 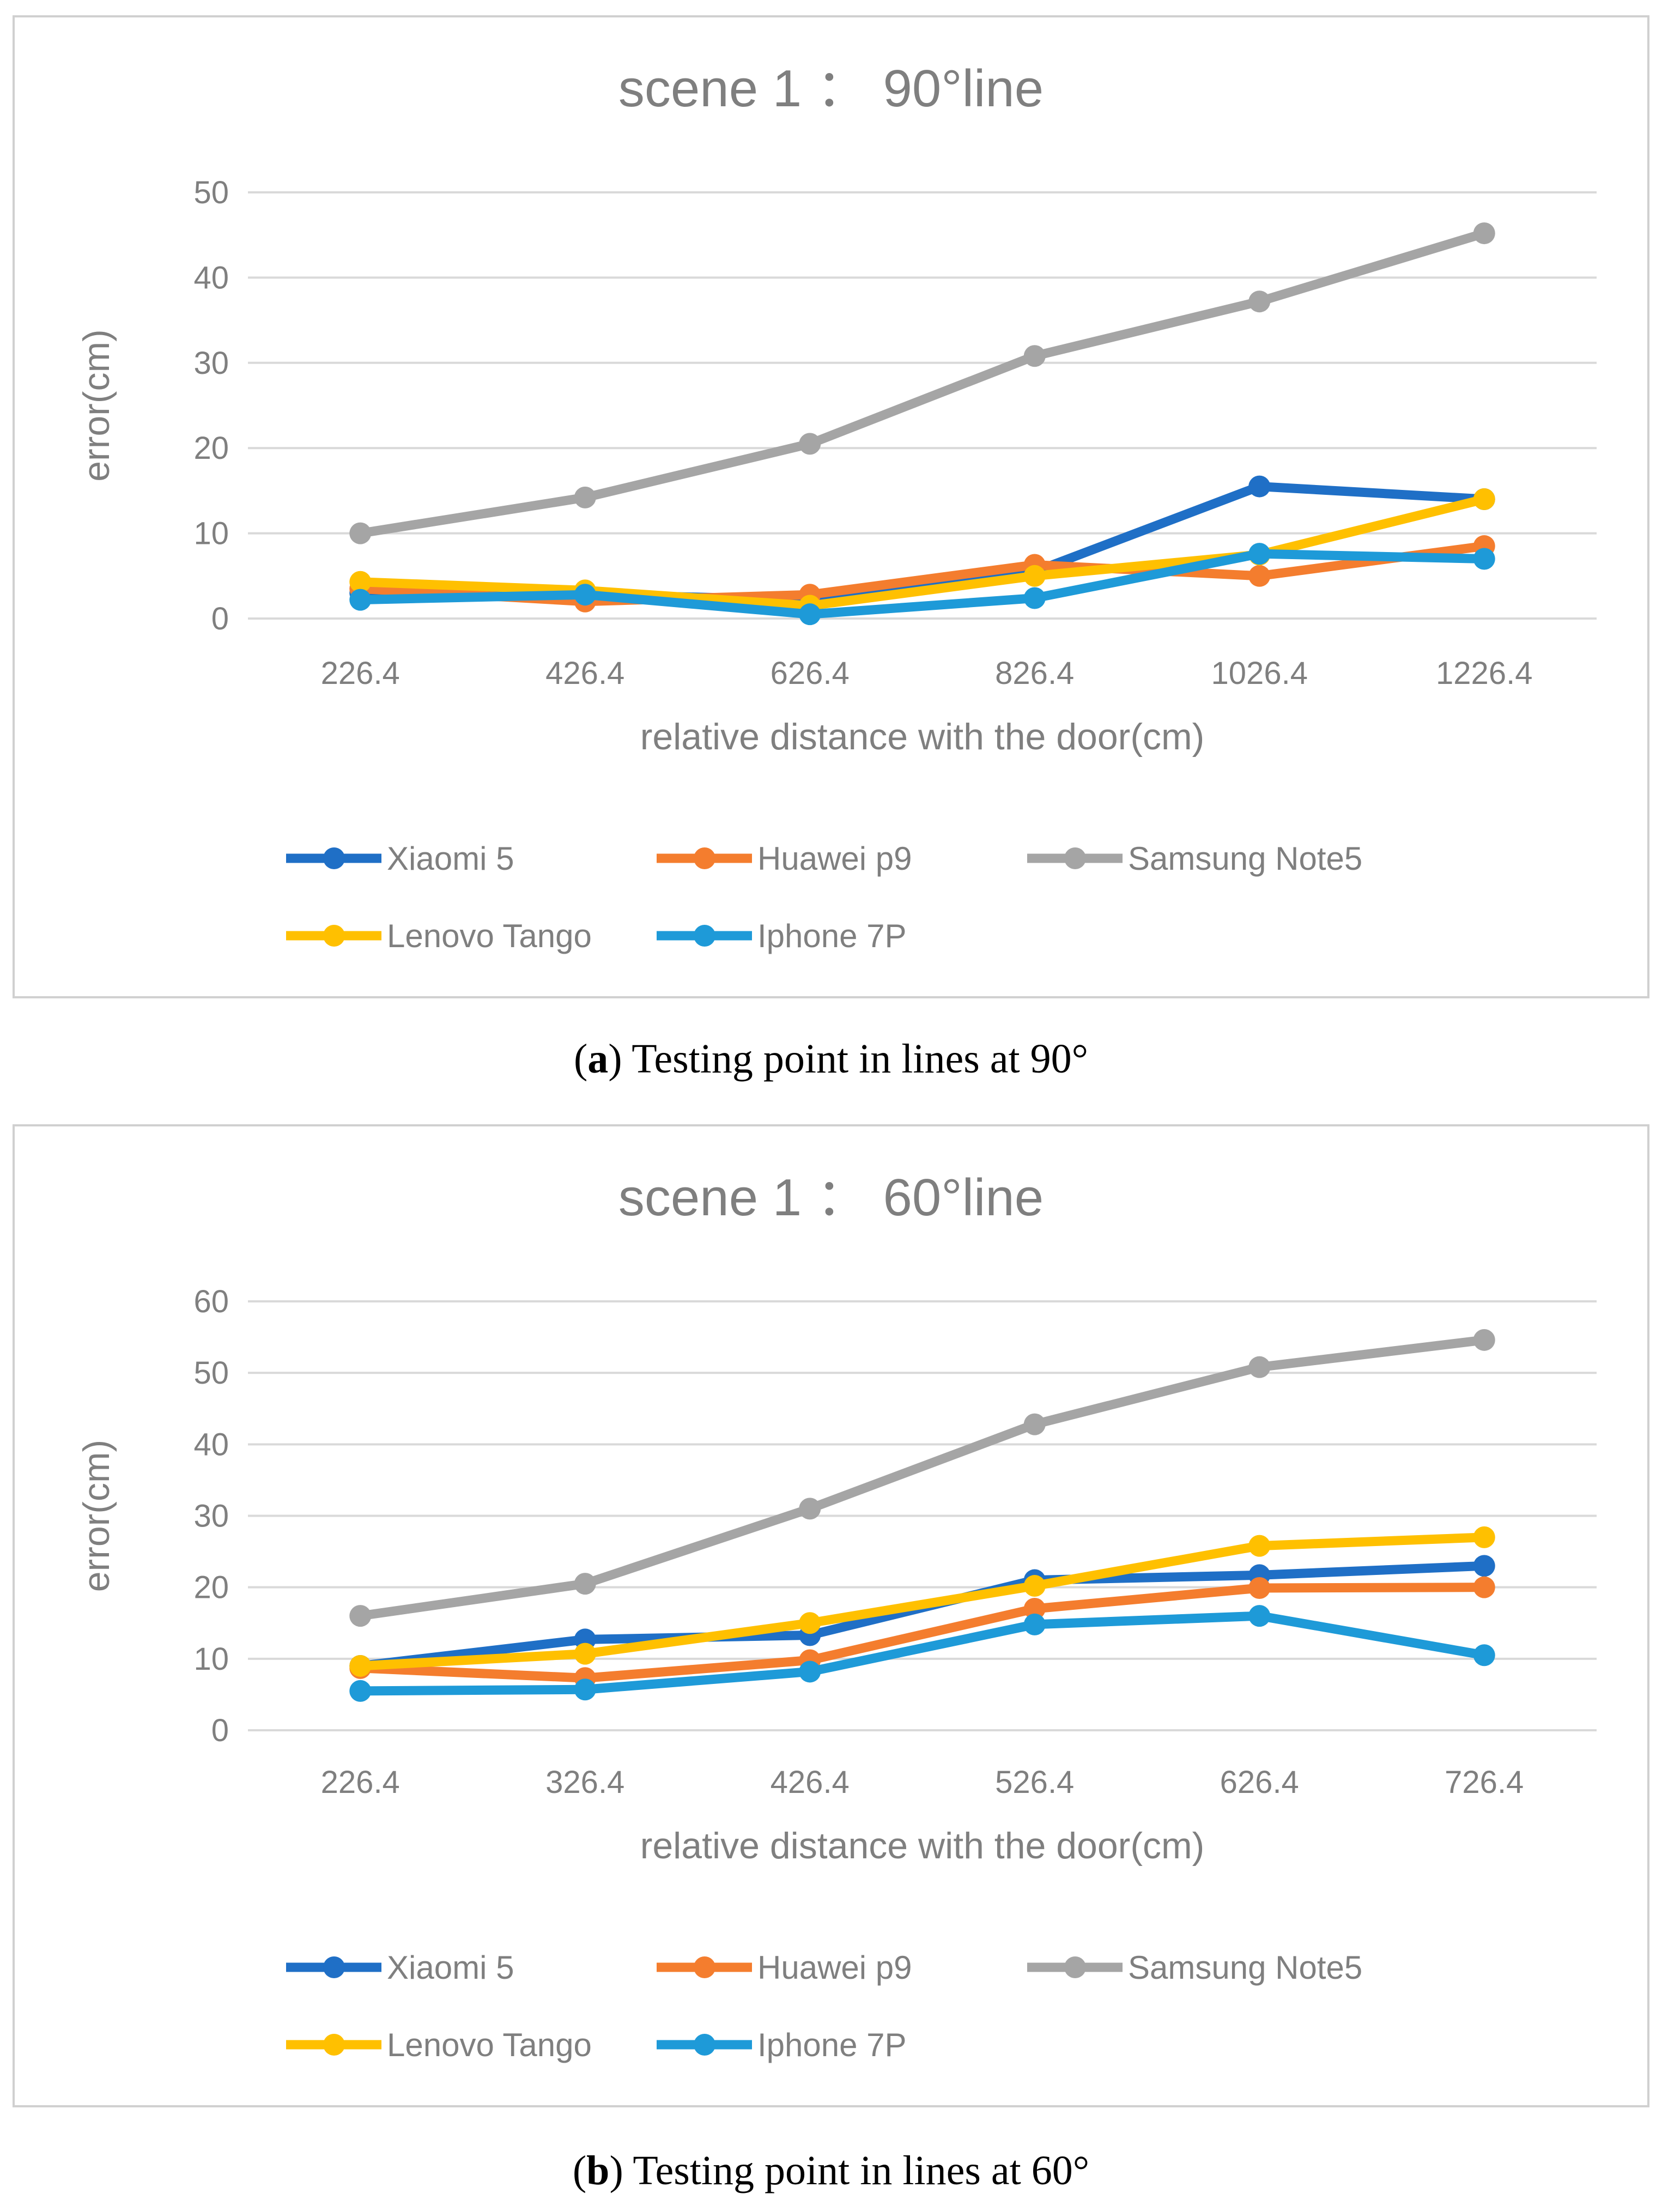 I want to click on x-tick-label: 1226.4, so click(x=1484, y=673).